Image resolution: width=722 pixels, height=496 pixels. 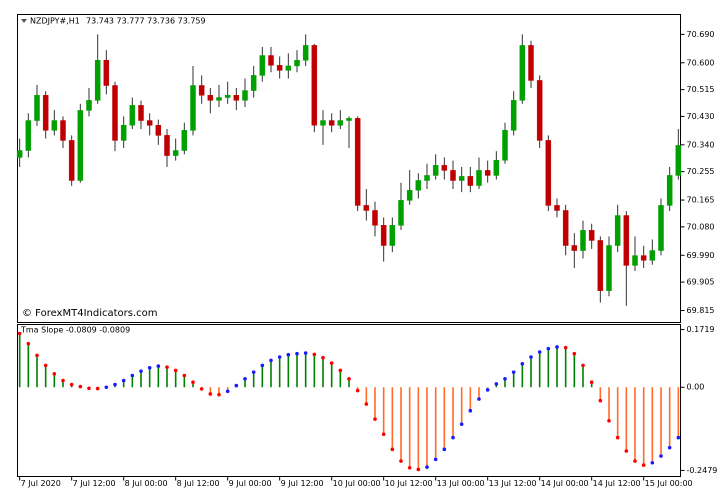 What do you see at coordinates (669, 483) in the screenshot?
I see `x-tick-label: 15 Jul 00:00` at bounding box center [669, 483].